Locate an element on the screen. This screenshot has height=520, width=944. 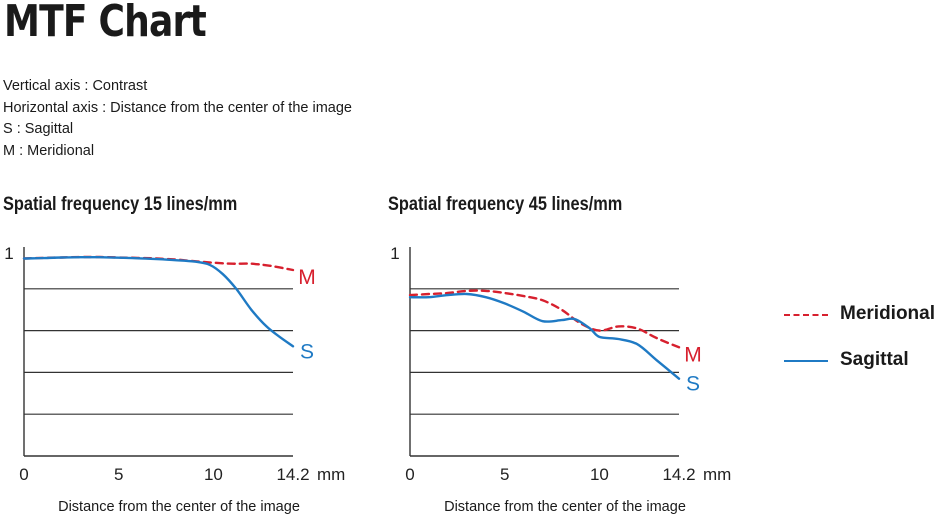
chart-1-xtick-label-1: 0 is located at coordinates (23, 474).